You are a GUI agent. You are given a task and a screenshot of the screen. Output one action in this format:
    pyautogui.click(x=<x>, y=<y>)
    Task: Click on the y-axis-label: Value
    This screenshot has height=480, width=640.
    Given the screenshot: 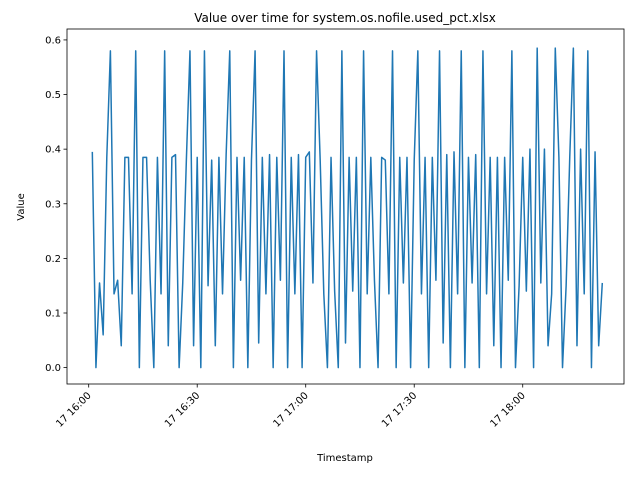 What is the action you would take?
    pyautogui.click(x=21, y=206)
    